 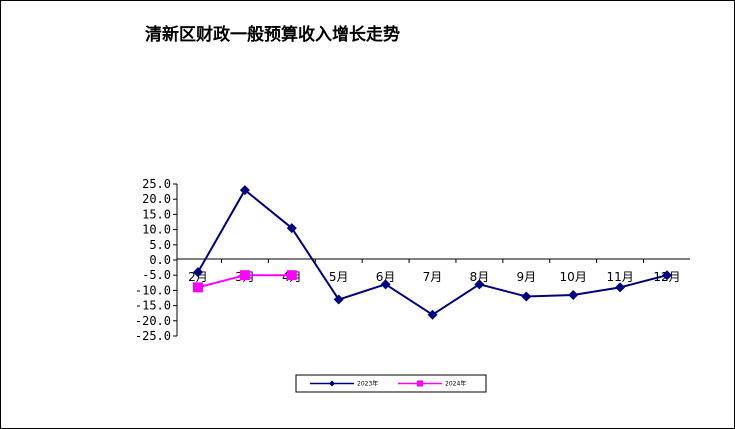 I want to click on x-tick-label: 9月, so click(x=526, y=277).